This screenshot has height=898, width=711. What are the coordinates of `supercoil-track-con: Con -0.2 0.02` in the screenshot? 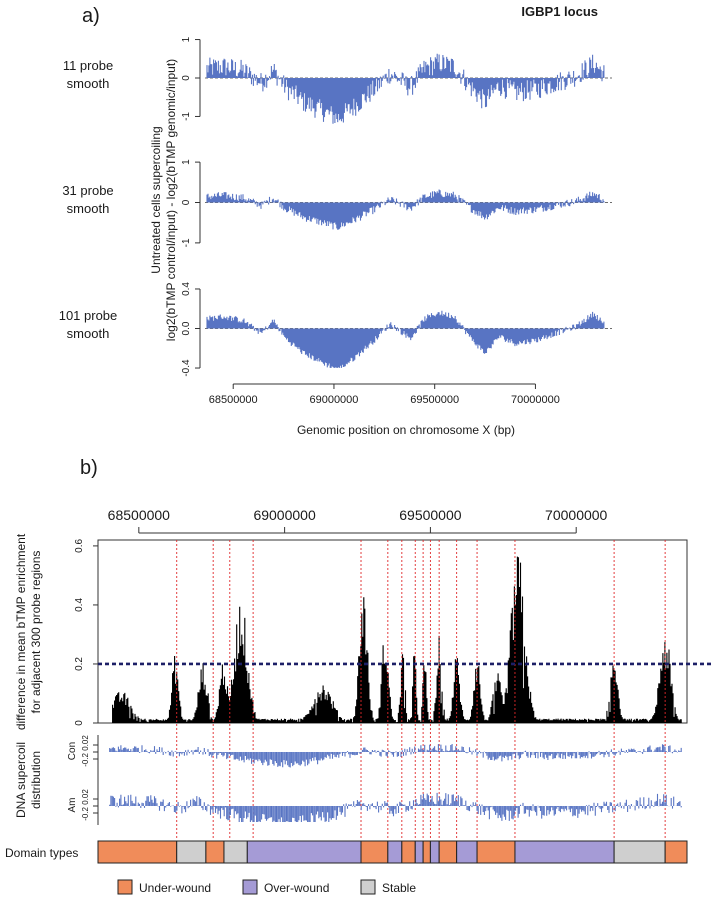 It's located at (374, 751).